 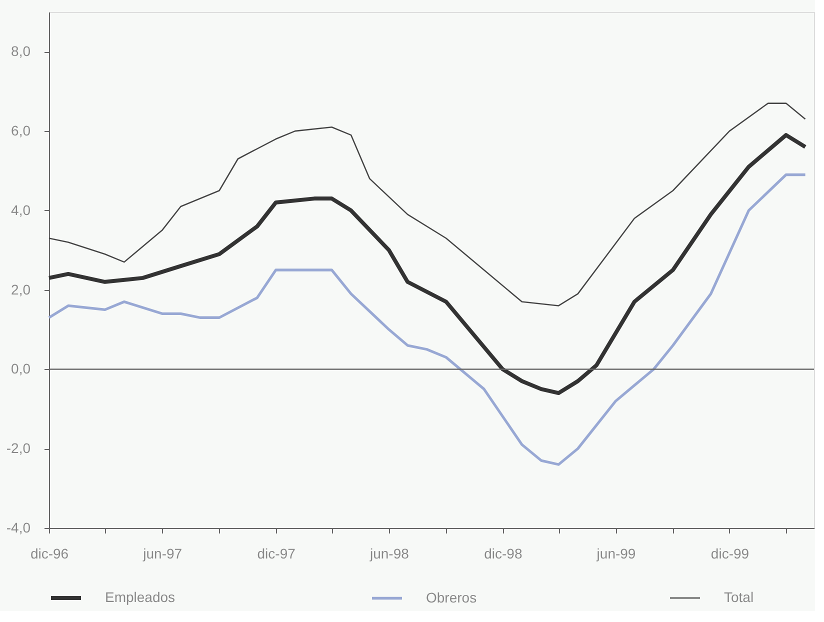 What do you see at coordinates (21, 210) in the screenshot?
I see `y-tick-label: 4,0` at bounding box center [21, 210].